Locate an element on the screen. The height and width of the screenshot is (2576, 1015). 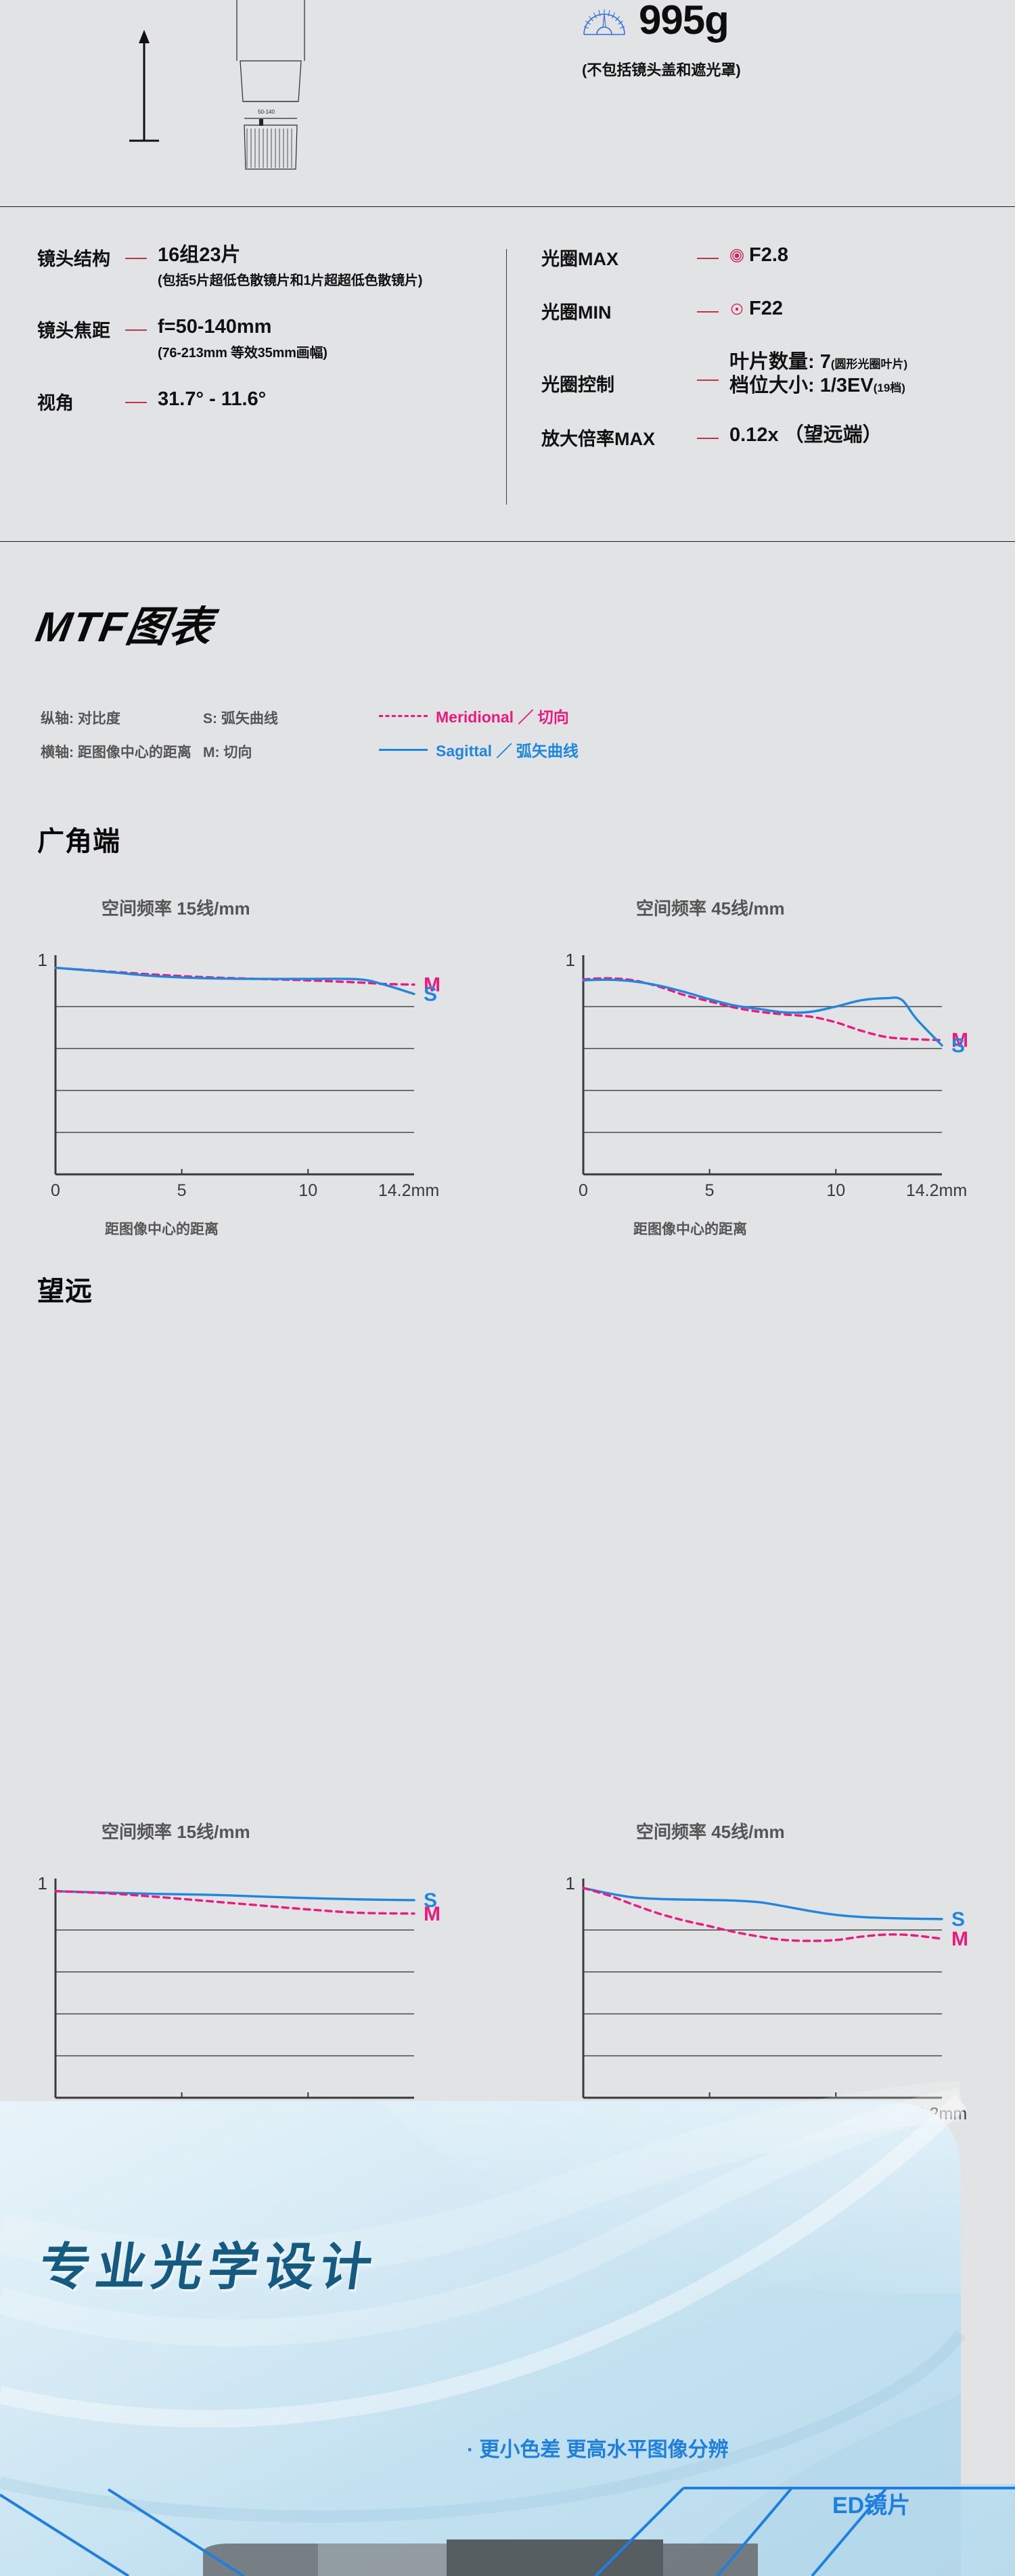
legend-sagittal: Sagittal ／ 弧矢曲线 is located at coordinates (479, 749).